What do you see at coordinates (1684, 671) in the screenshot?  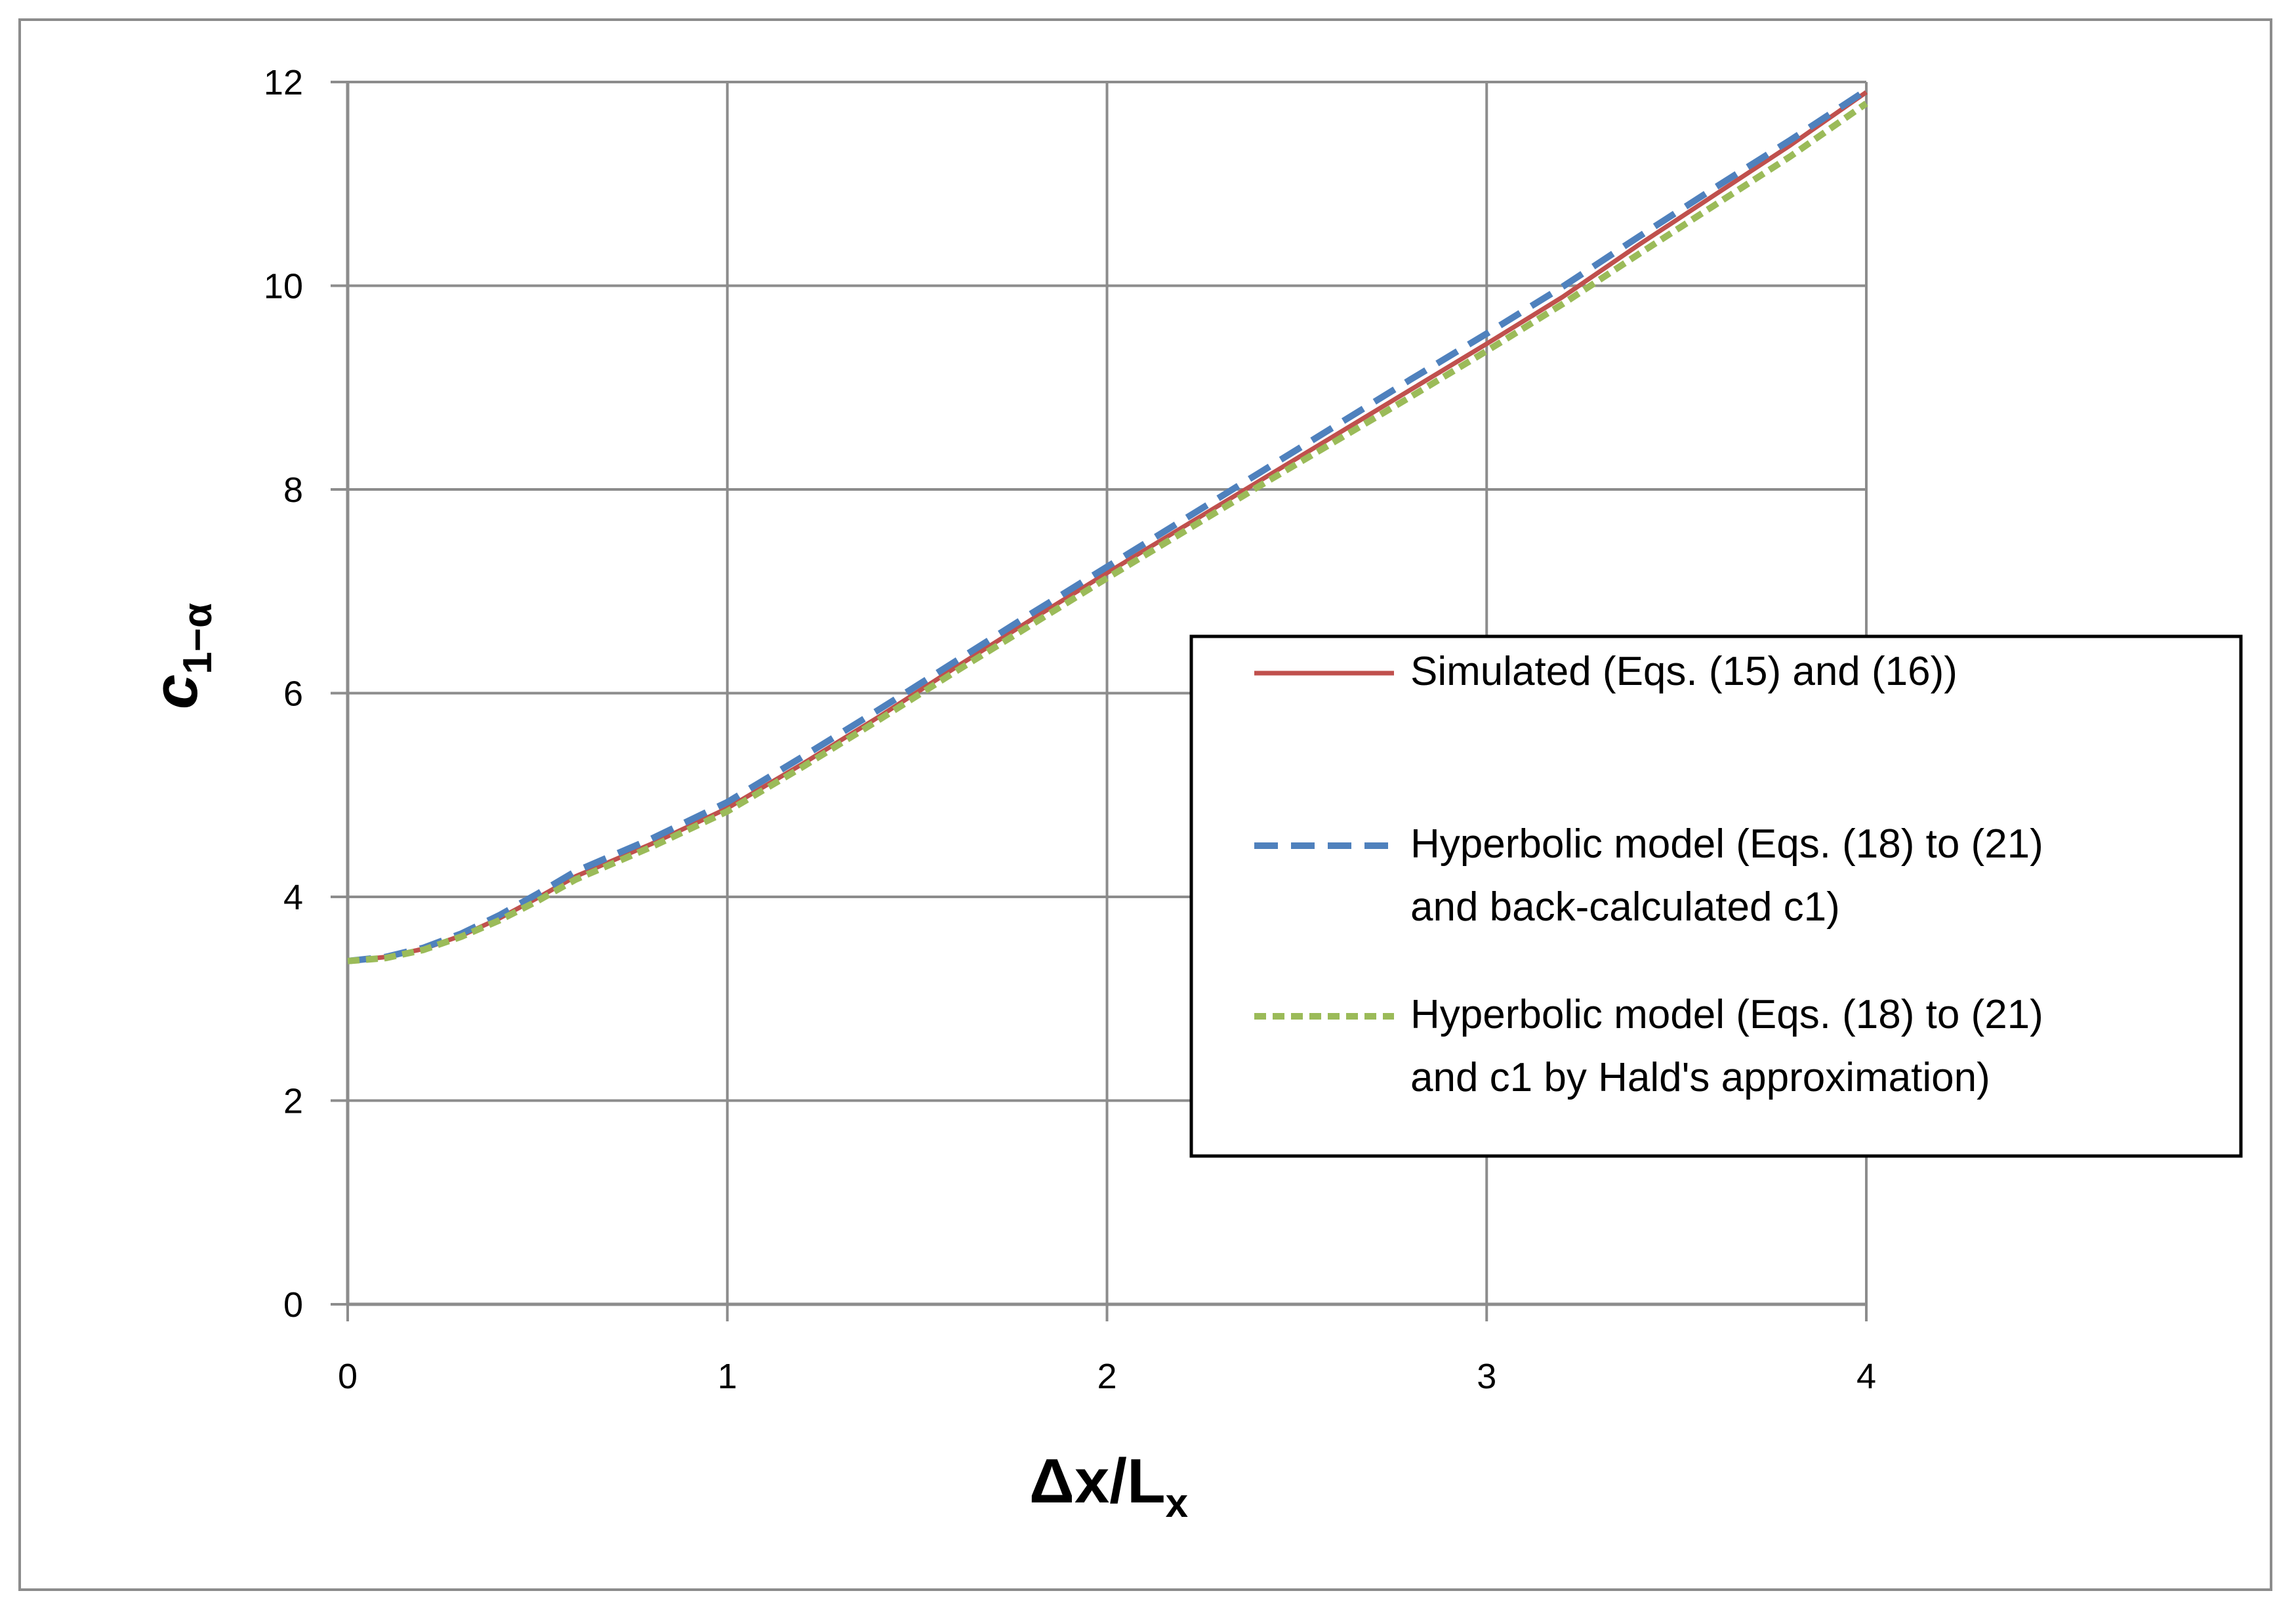 I see `legend-label-1: Simulated (Eqs. (15) and (16))` at bounding box center [1684, 671].